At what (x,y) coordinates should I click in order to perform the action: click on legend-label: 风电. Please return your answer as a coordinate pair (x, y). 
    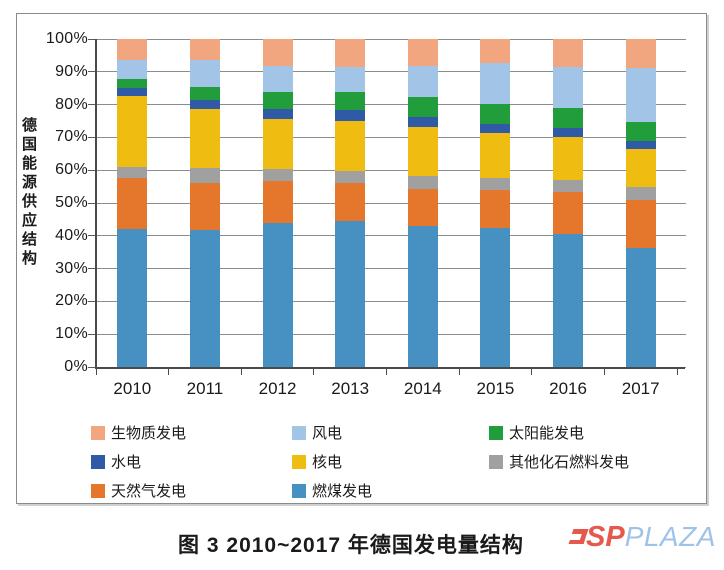
    Looking at the image, I should click on (327, 433).